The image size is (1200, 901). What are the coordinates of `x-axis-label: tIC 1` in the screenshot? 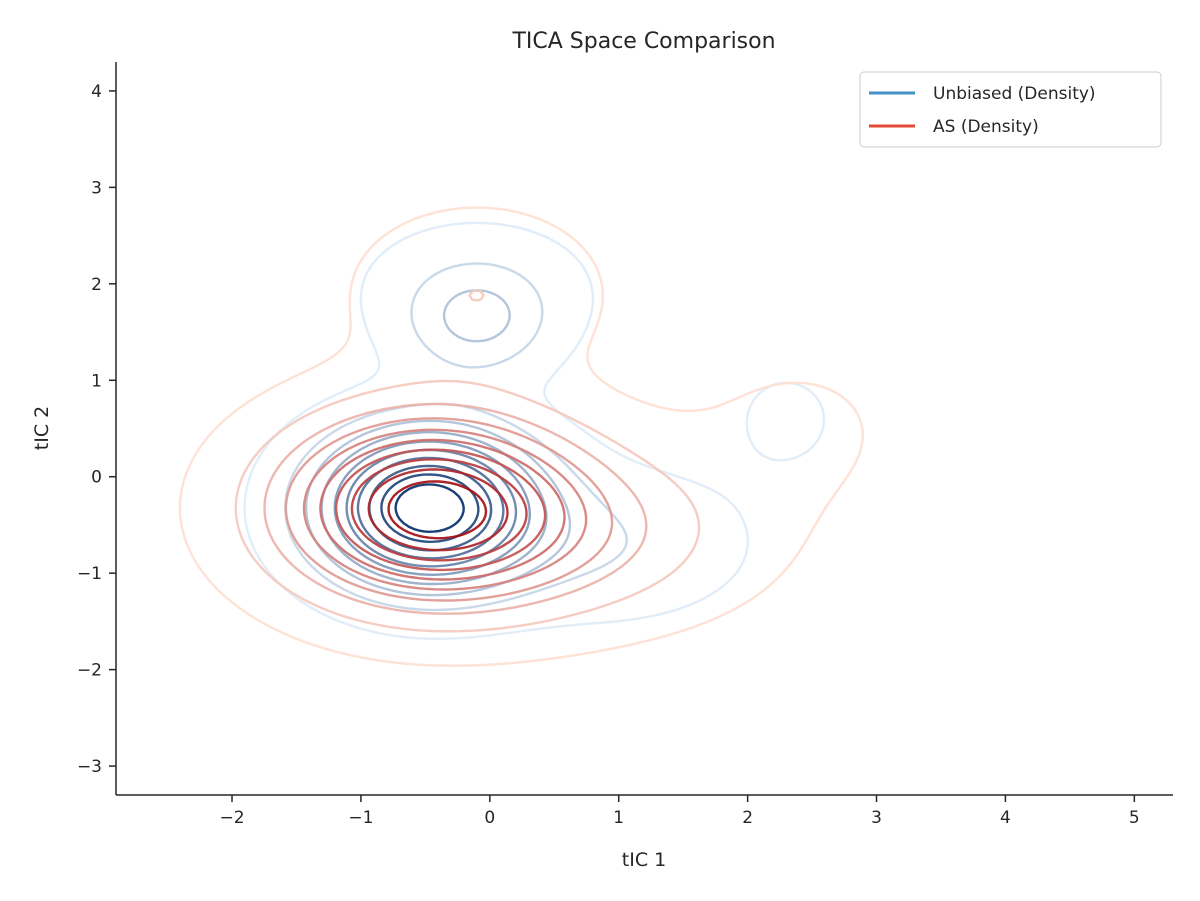 It's located at (644, 860).